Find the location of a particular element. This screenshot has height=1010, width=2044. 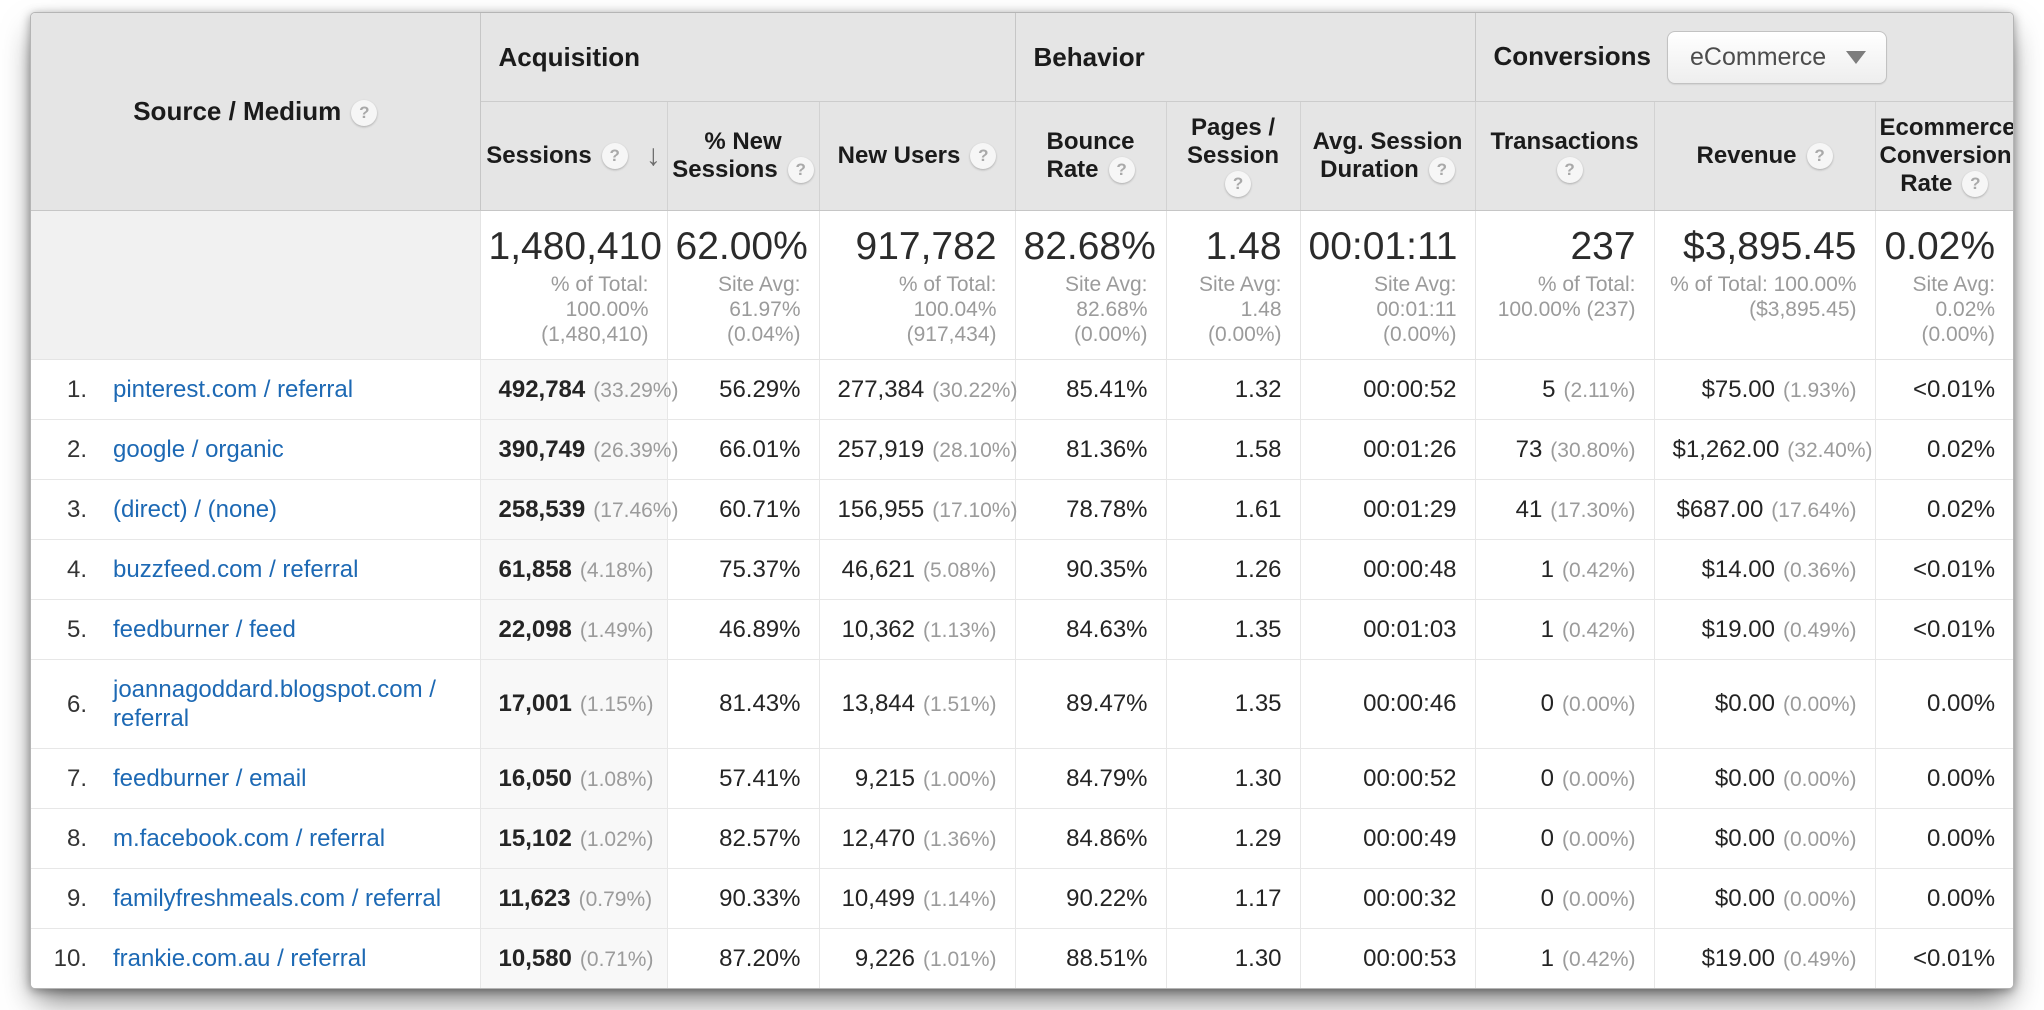

pages-session-cell: 1.26 is located at coordinates (1233, 569).